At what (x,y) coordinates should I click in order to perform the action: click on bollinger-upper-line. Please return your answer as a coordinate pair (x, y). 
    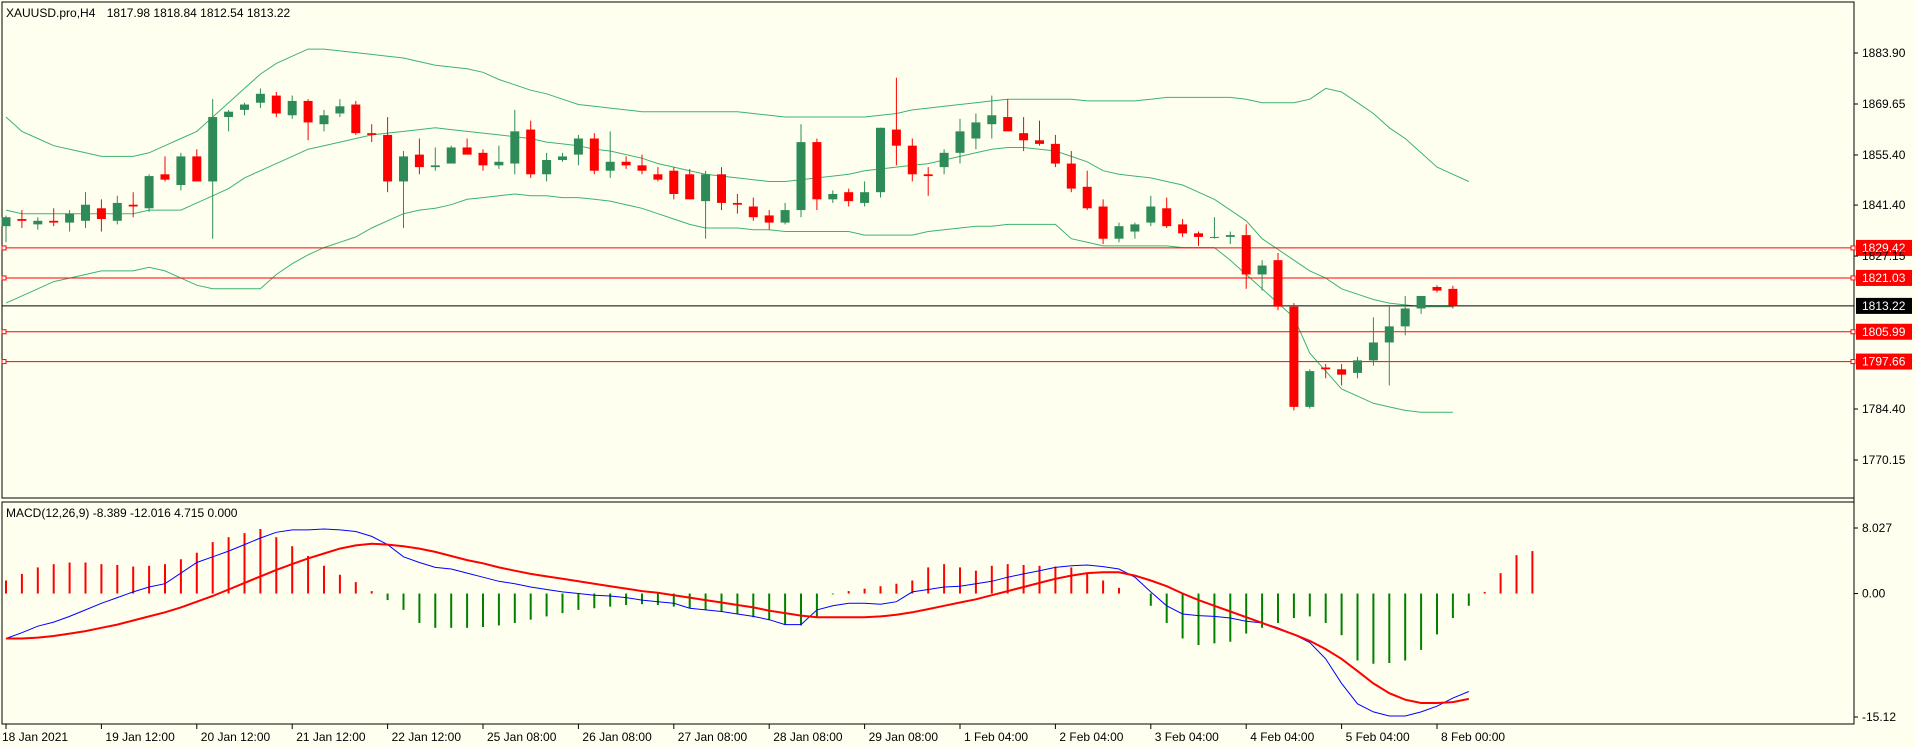
    Looking at the image, I should click on (737, 115).